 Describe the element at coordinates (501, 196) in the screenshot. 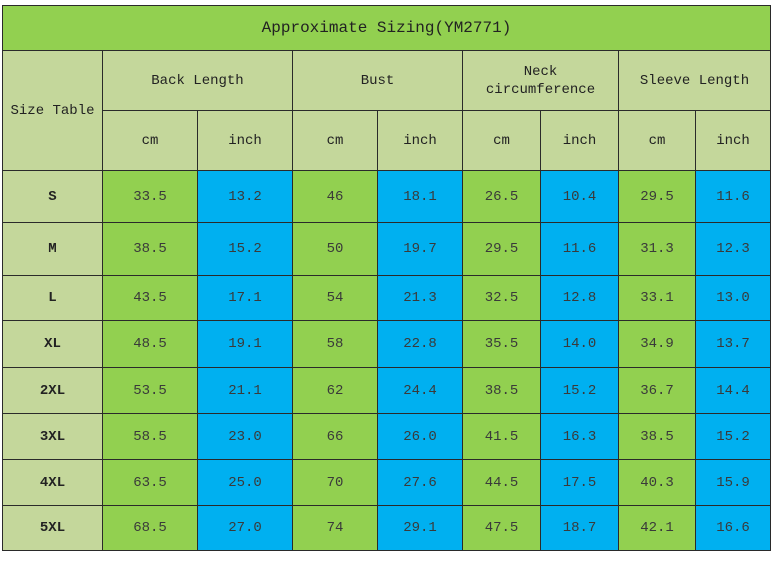

I see `size-value: 26.5` at that location.